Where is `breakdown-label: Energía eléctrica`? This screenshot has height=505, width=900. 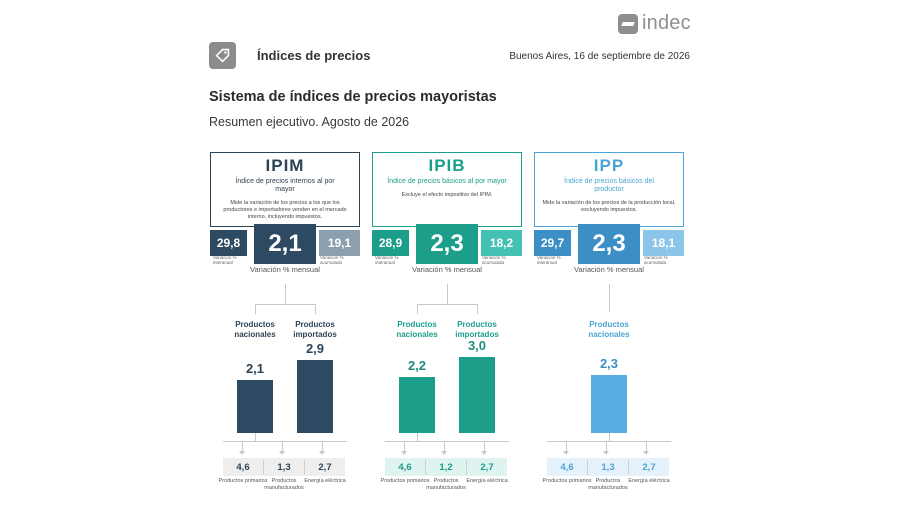
breakdown-label: Energía eléctrica is located at coordinates (487, 481).